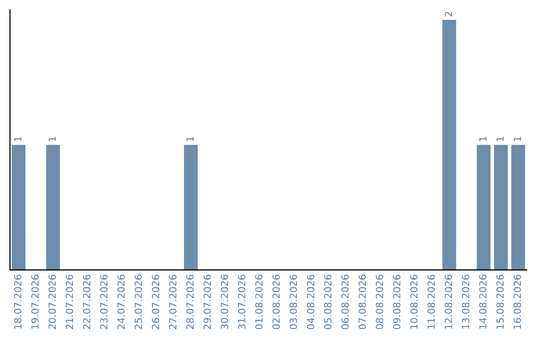  Describe the element at coordinates (121, 302) in the screenshot. I see `x-tick-label: 24.07.2026` at that location.